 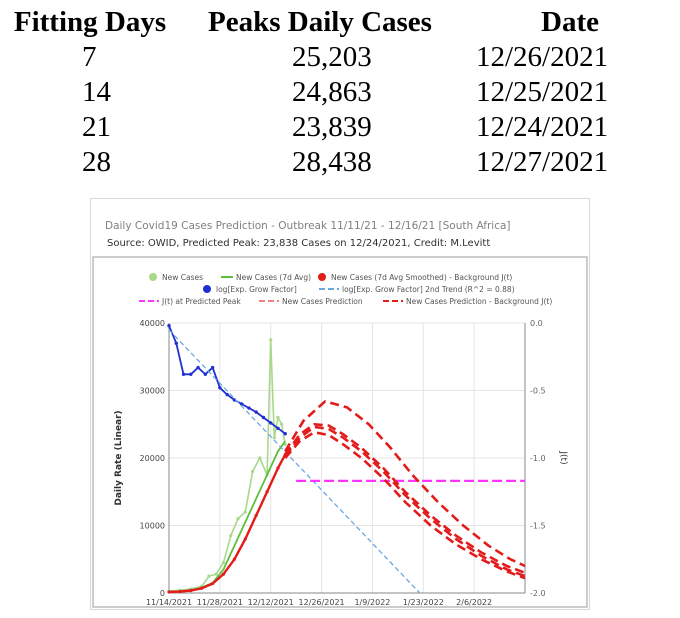 What do you see at coordinates (152, 323) in the screenshot?
I see `y-tick-label: 40000` at bounding box center [152, 323].